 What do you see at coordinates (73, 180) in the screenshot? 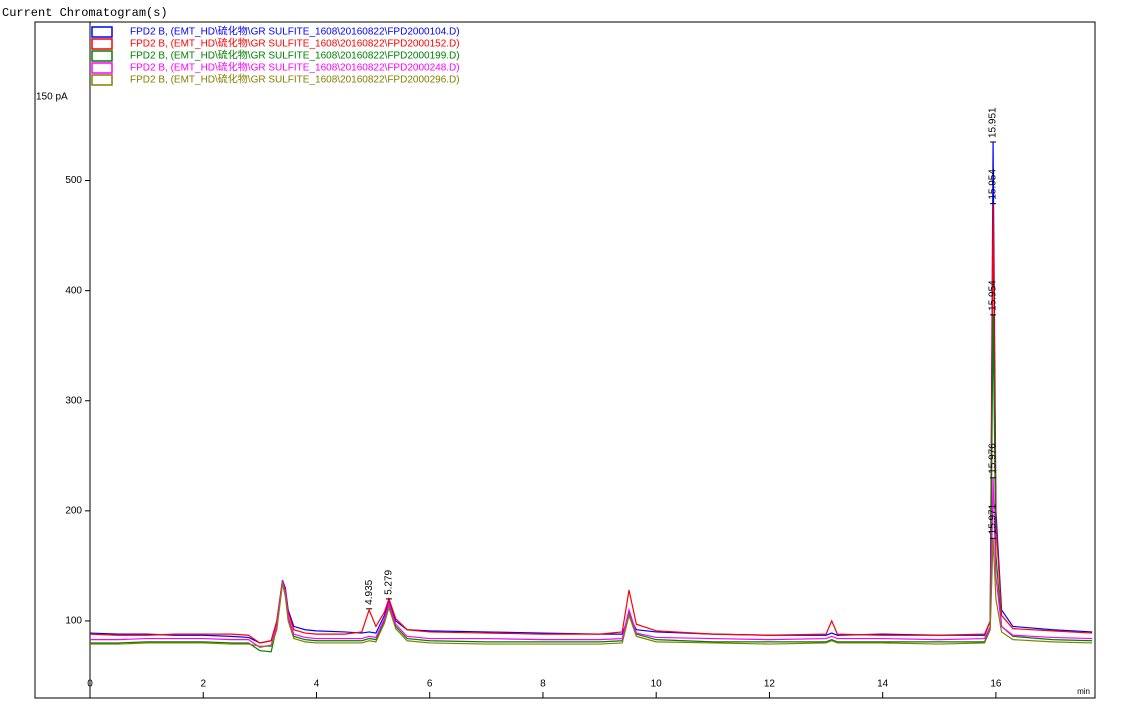
I see `y-tick-label: 500` at bounding box center [73, 180].